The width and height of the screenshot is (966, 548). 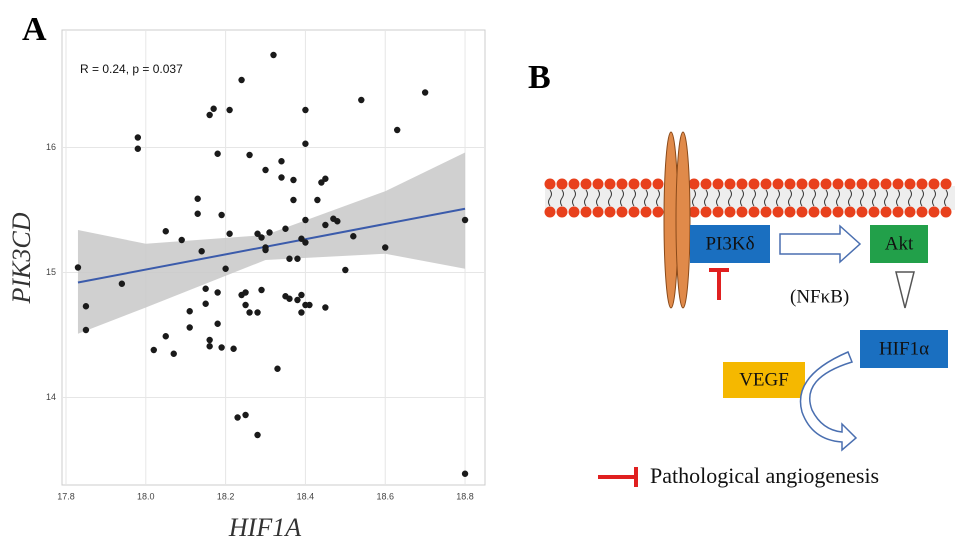 What do you see at coordinates (899, 243) in the screenshot?
I see `akt-label: Akt` at bounding box center [899, 243].